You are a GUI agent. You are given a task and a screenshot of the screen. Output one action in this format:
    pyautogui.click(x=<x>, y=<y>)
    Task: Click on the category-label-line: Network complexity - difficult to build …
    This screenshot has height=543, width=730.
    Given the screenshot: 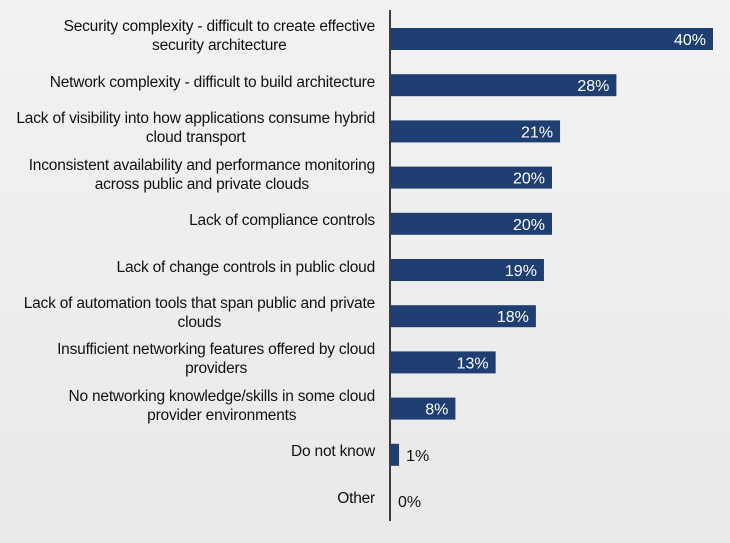 What is the action you would take?
    pyautogui.click(x=212, y=82)
    